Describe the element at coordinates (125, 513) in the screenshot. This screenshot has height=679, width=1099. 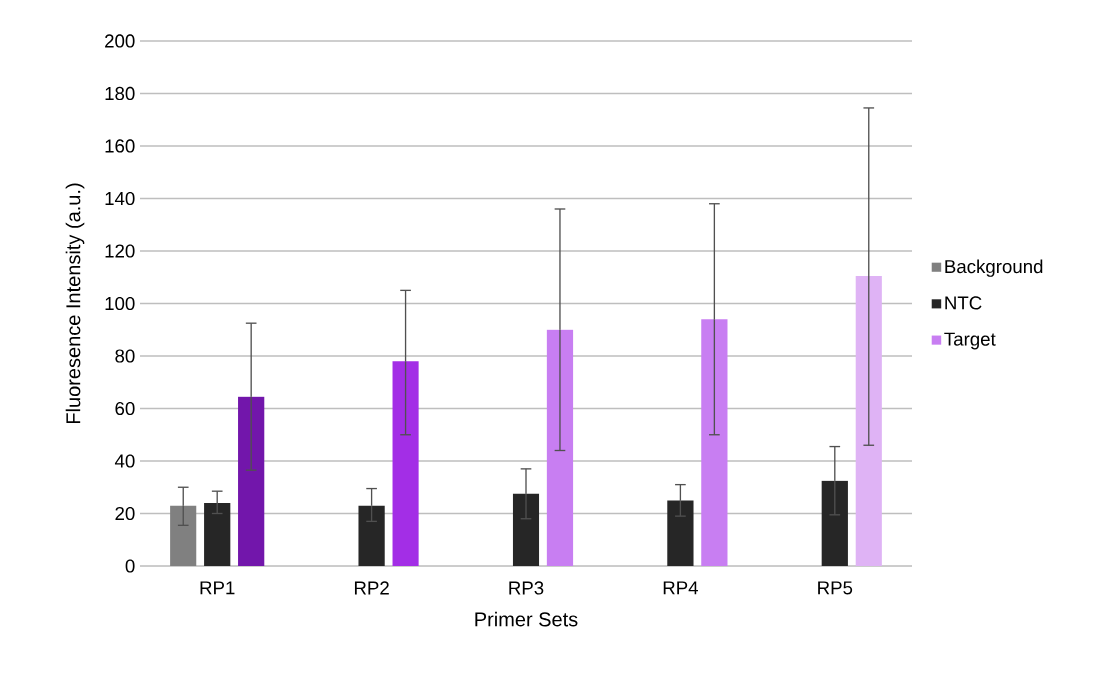
I see `y-tick-label: 20` at that location.